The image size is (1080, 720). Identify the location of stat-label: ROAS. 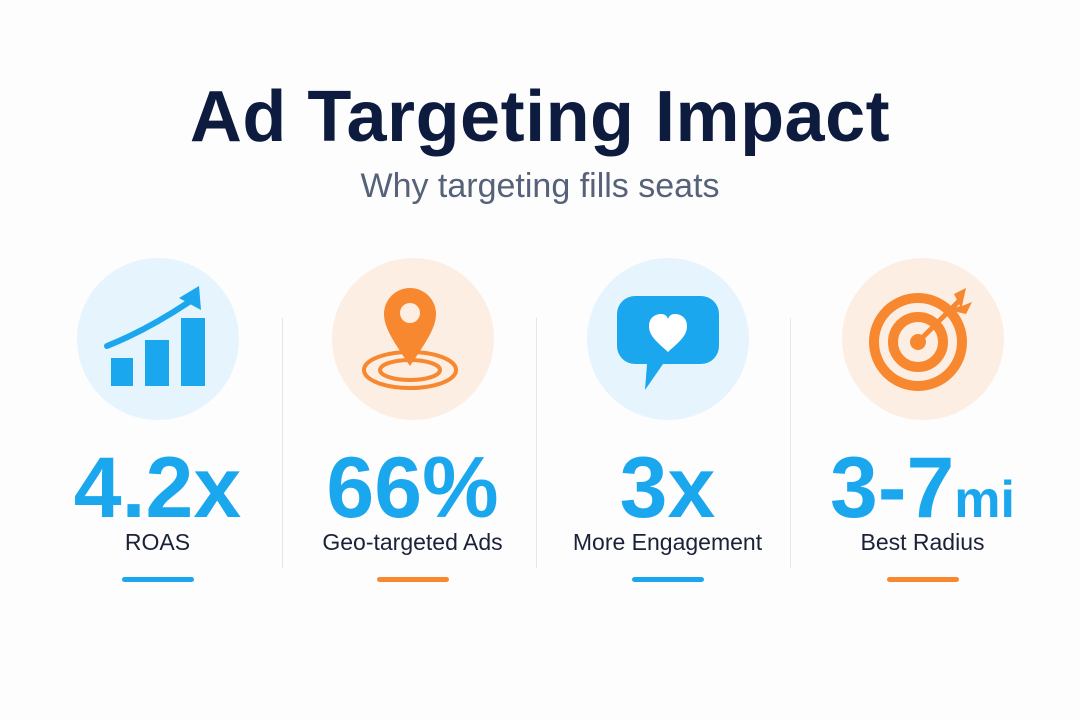
(157, 542).